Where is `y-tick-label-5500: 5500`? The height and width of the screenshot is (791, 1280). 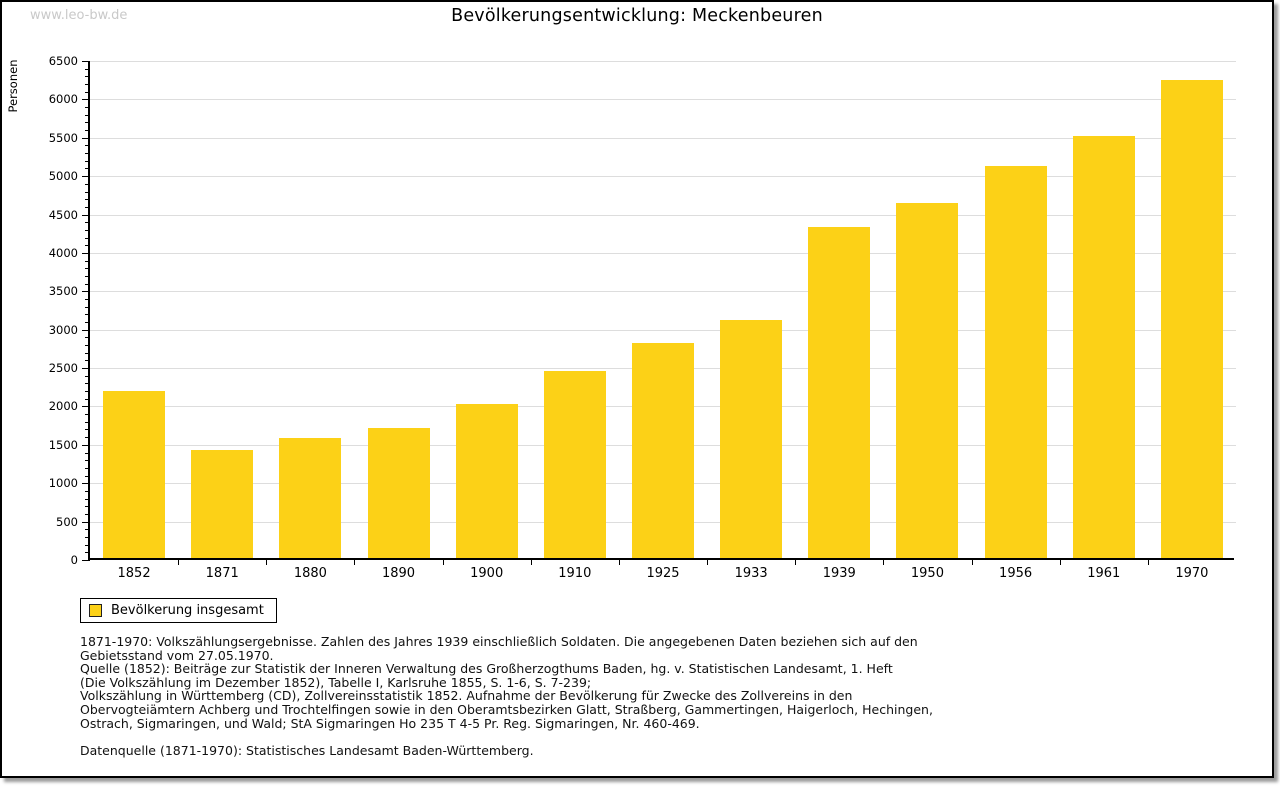
y-tick-label-5500: 5500 is located at coordinates (63, 137).